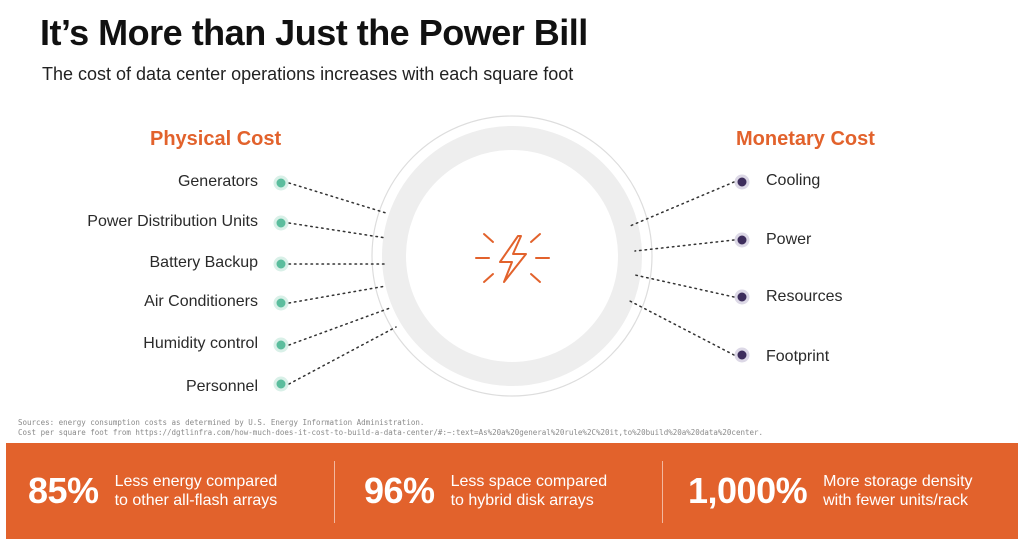  I want to click on stat-desc-line-2: with fewer units/rack, so click(896, 500).